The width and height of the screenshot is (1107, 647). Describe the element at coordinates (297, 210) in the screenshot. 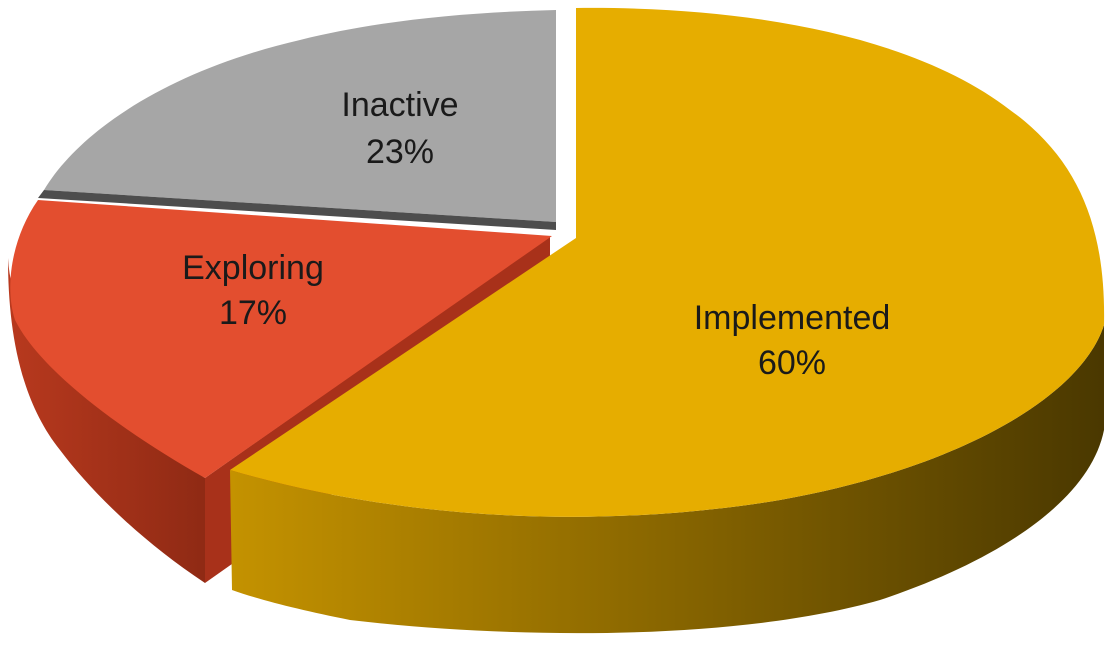

I see `slice-edge-inactive` at that location.